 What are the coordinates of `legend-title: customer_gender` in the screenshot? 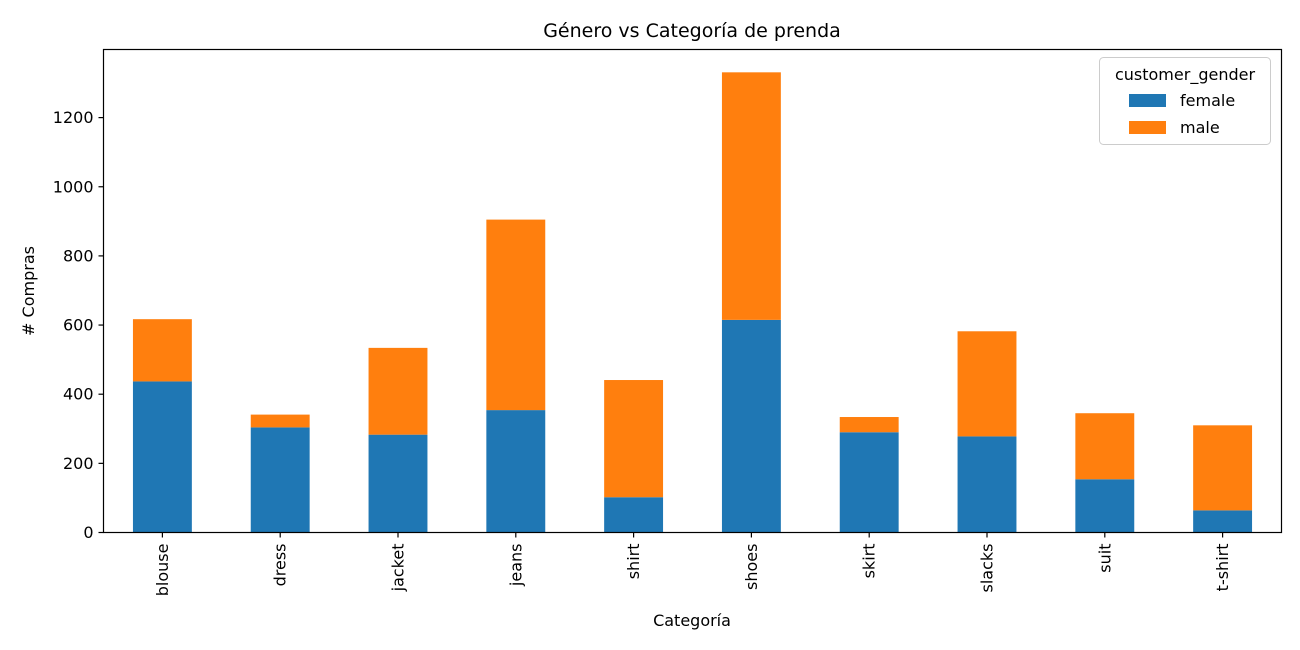 It's located at (1185, 75).